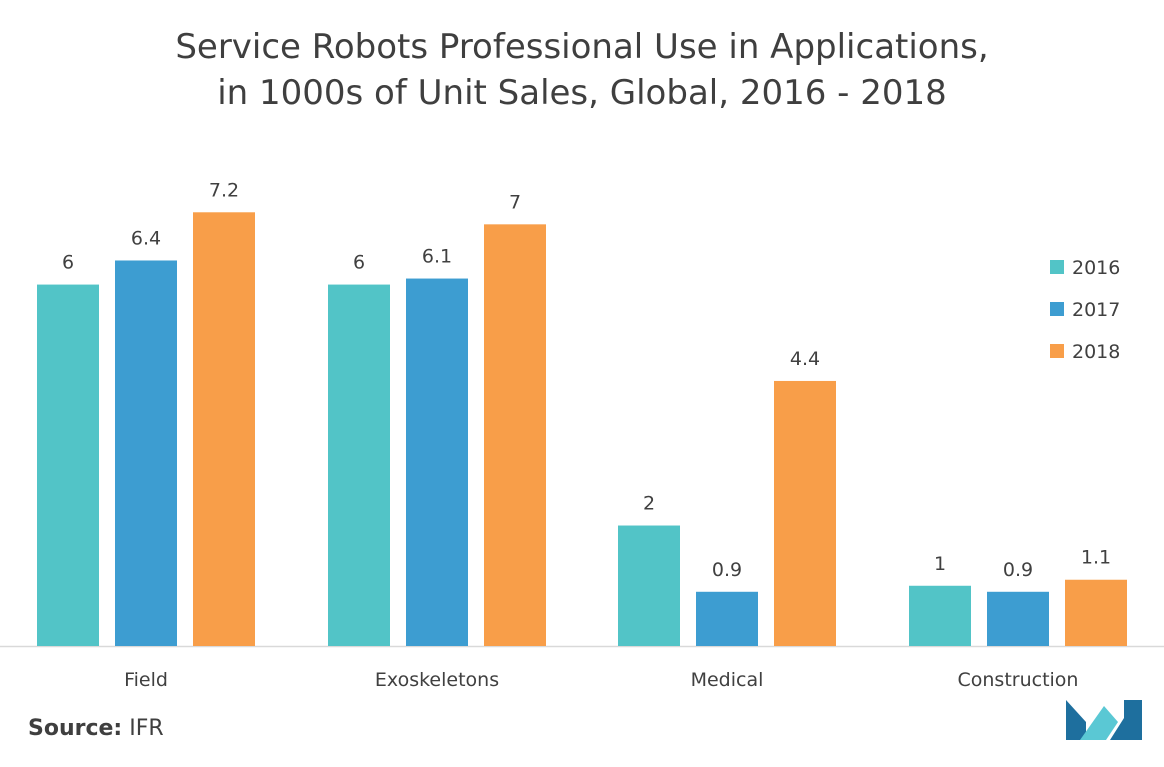 The image size is (1164, 767). What do you see at coordinates (359, 263) in the screenshot?
I see `data-label-exoskeletons-2016: 6` at bounding box center [359, 263].